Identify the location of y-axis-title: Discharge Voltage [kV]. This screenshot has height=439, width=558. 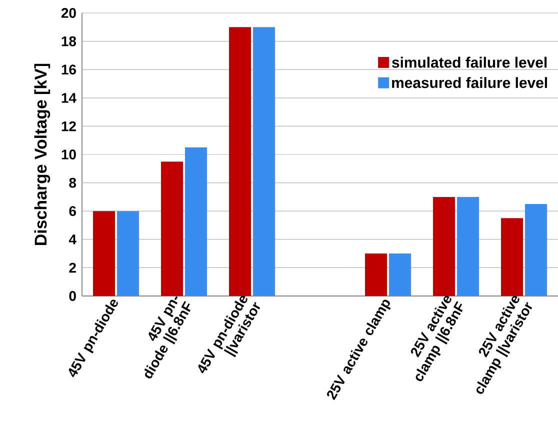
(42, 154).